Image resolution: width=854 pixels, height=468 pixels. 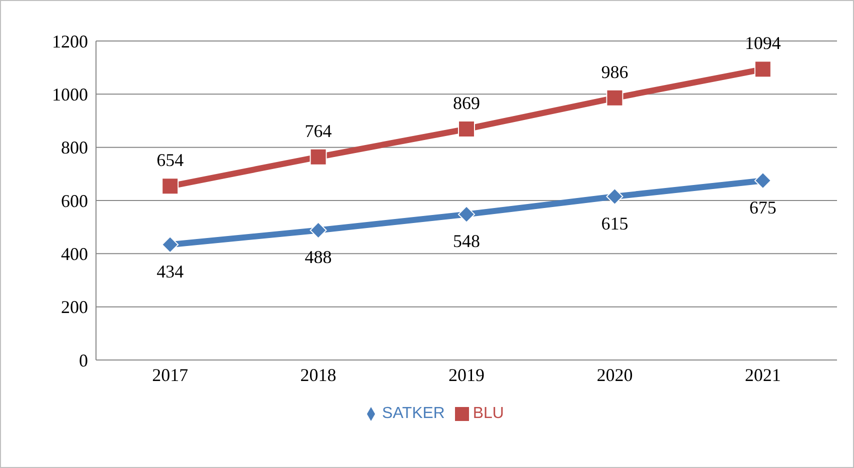 I want to click on data-label: 986, so click(x=614, y=72).